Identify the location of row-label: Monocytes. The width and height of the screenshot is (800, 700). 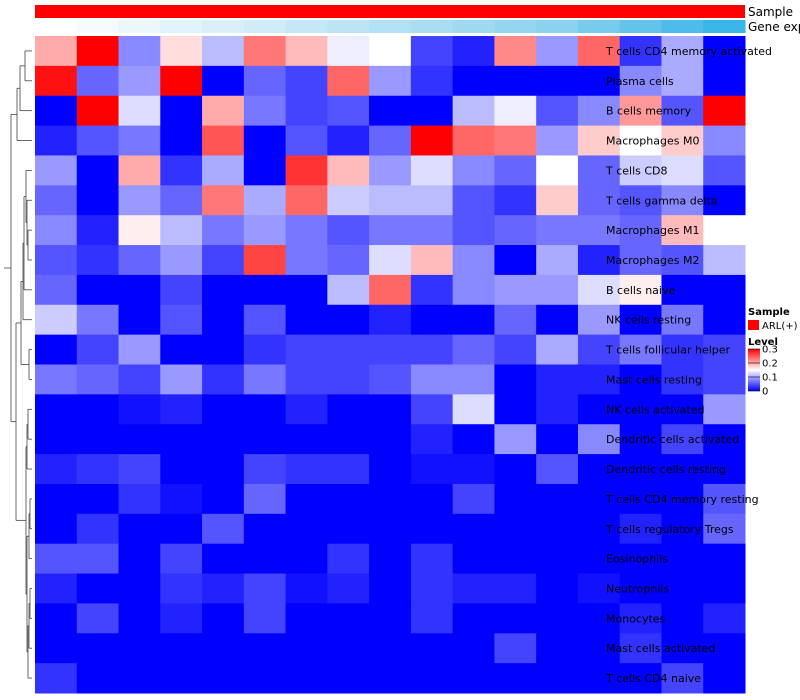
(636, 618).